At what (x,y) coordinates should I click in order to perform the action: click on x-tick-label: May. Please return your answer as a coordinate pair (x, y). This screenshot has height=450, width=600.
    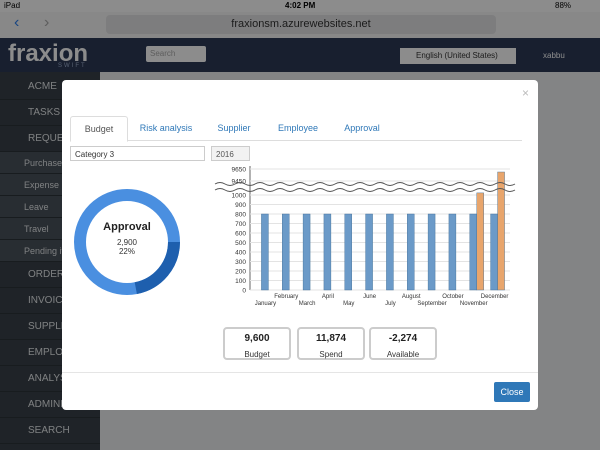
    Looking at the image, I should click on (348, 304).